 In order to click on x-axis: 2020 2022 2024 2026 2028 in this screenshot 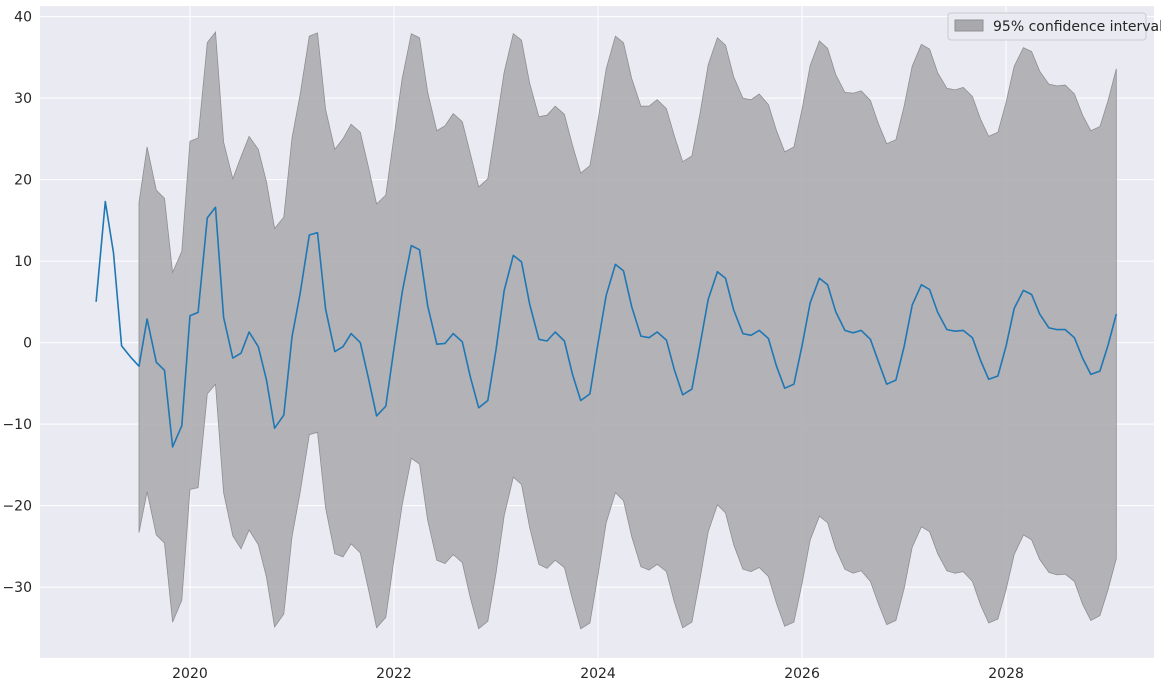, I will do `click(598, 674)`.